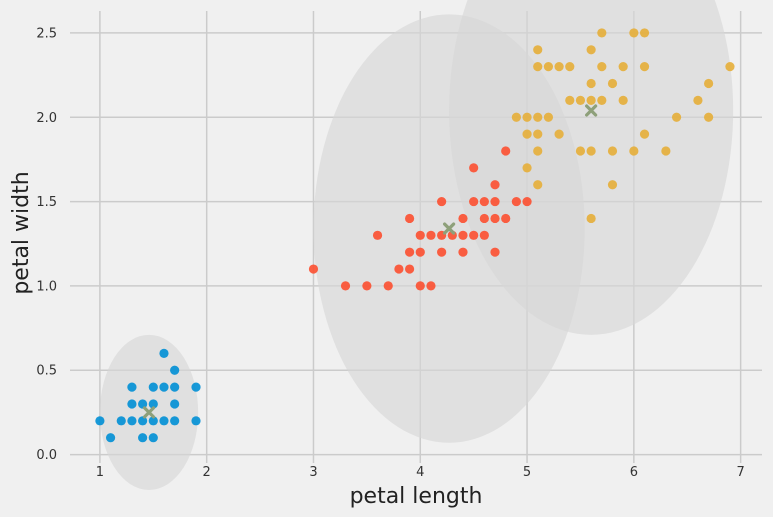 The height and width of the screenshot is (517, 773). Describe the element at coordinates (21, 232) in the screenshot. I see `y-axis-label: petal width` at that location.